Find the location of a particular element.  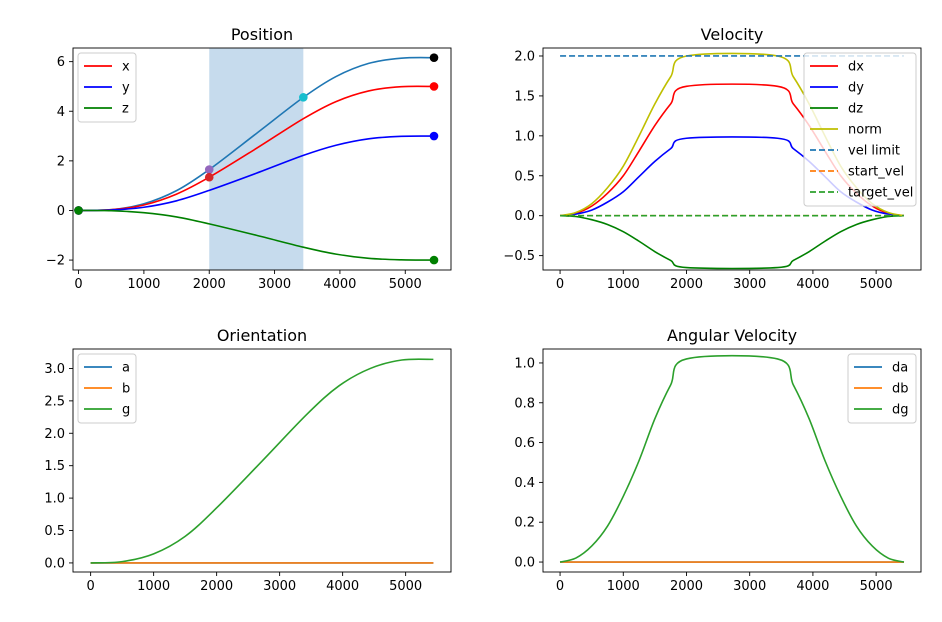

y-tick-label: −2 is located at coordinates (55, 261).